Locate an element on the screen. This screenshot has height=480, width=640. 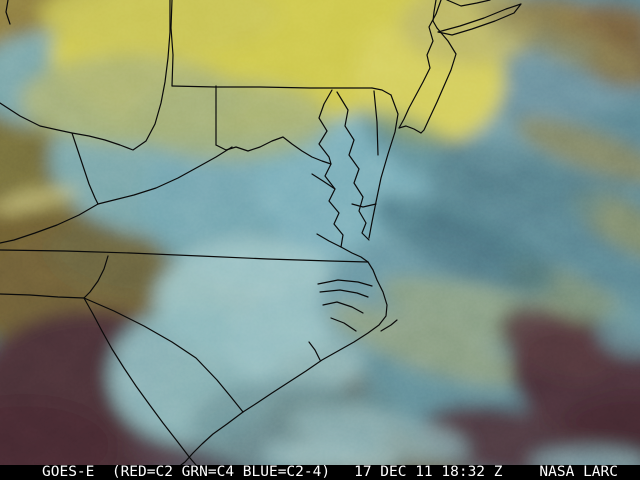
boundary-tennessee-border-west is located at coordinates (42, 296).